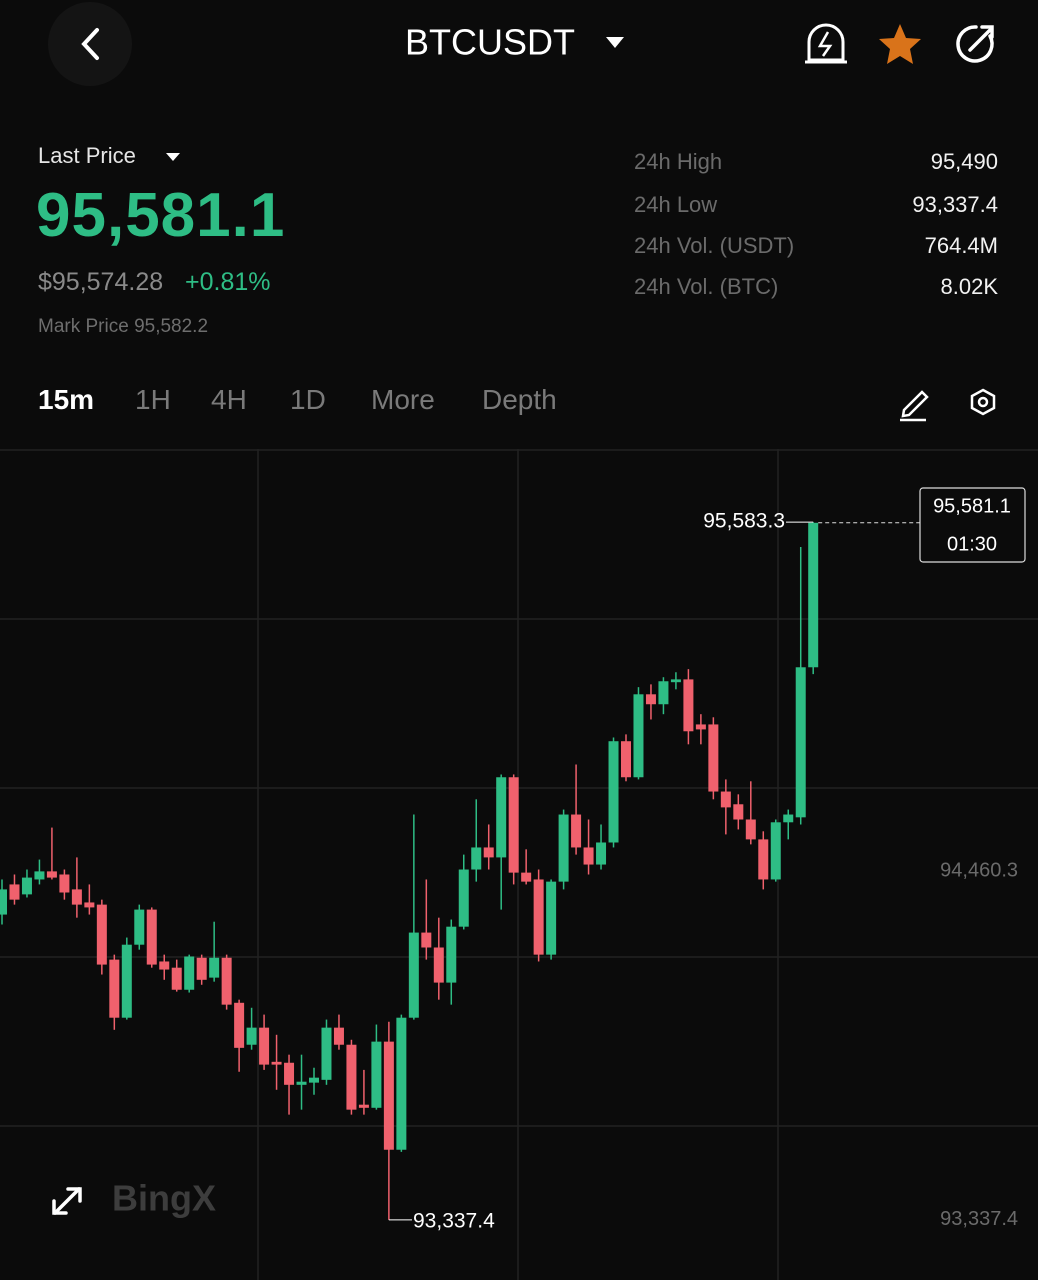 The width and height of the screenshot is (1038, 1280). I want to click on price-type: Last Price, so click(87, 155).